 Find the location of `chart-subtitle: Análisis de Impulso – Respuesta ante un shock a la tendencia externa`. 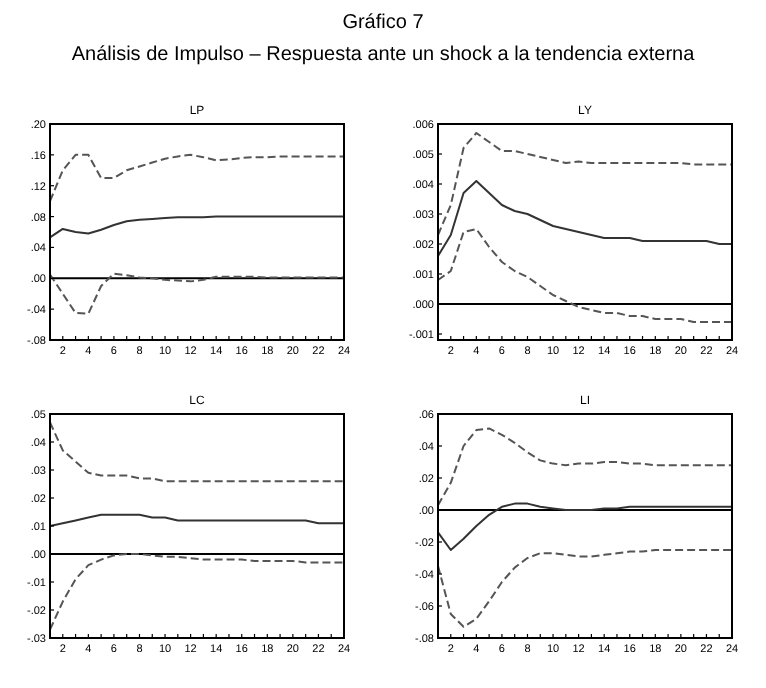

chart-subtitle: Análisis de Impulso – Respuesta ante un shock a la tendencia externa is located at coordinates (383, 55).